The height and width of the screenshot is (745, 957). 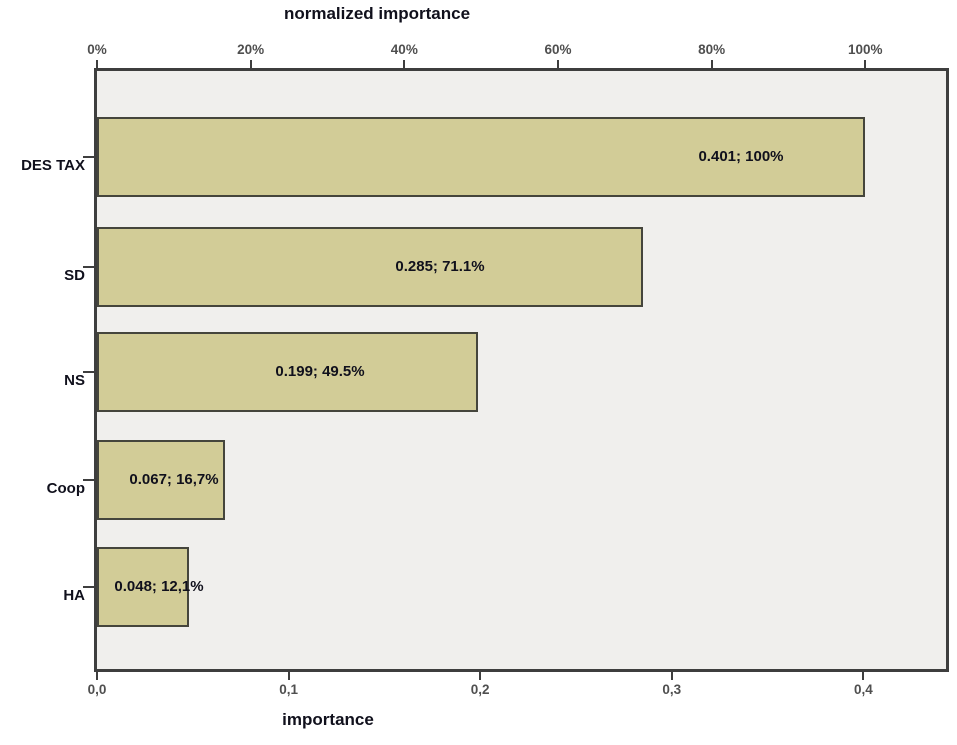 What do you see at coordinates (53, 165) in the screenshot?
I see `category-label: DES TAX` at bounding box center [53, 165].